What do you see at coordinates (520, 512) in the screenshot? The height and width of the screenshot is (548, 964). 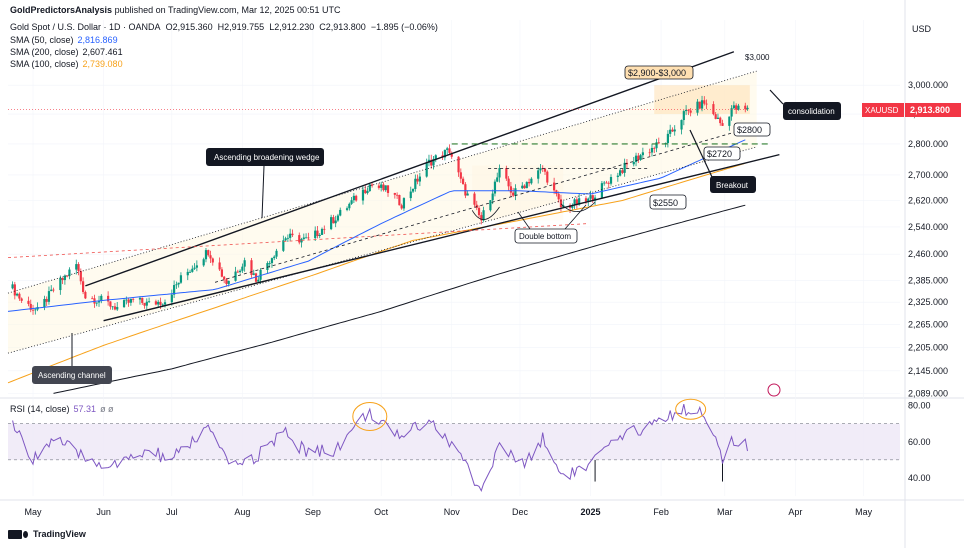 I see `time-tick-label: Dec` at bounding box center [520, 512].